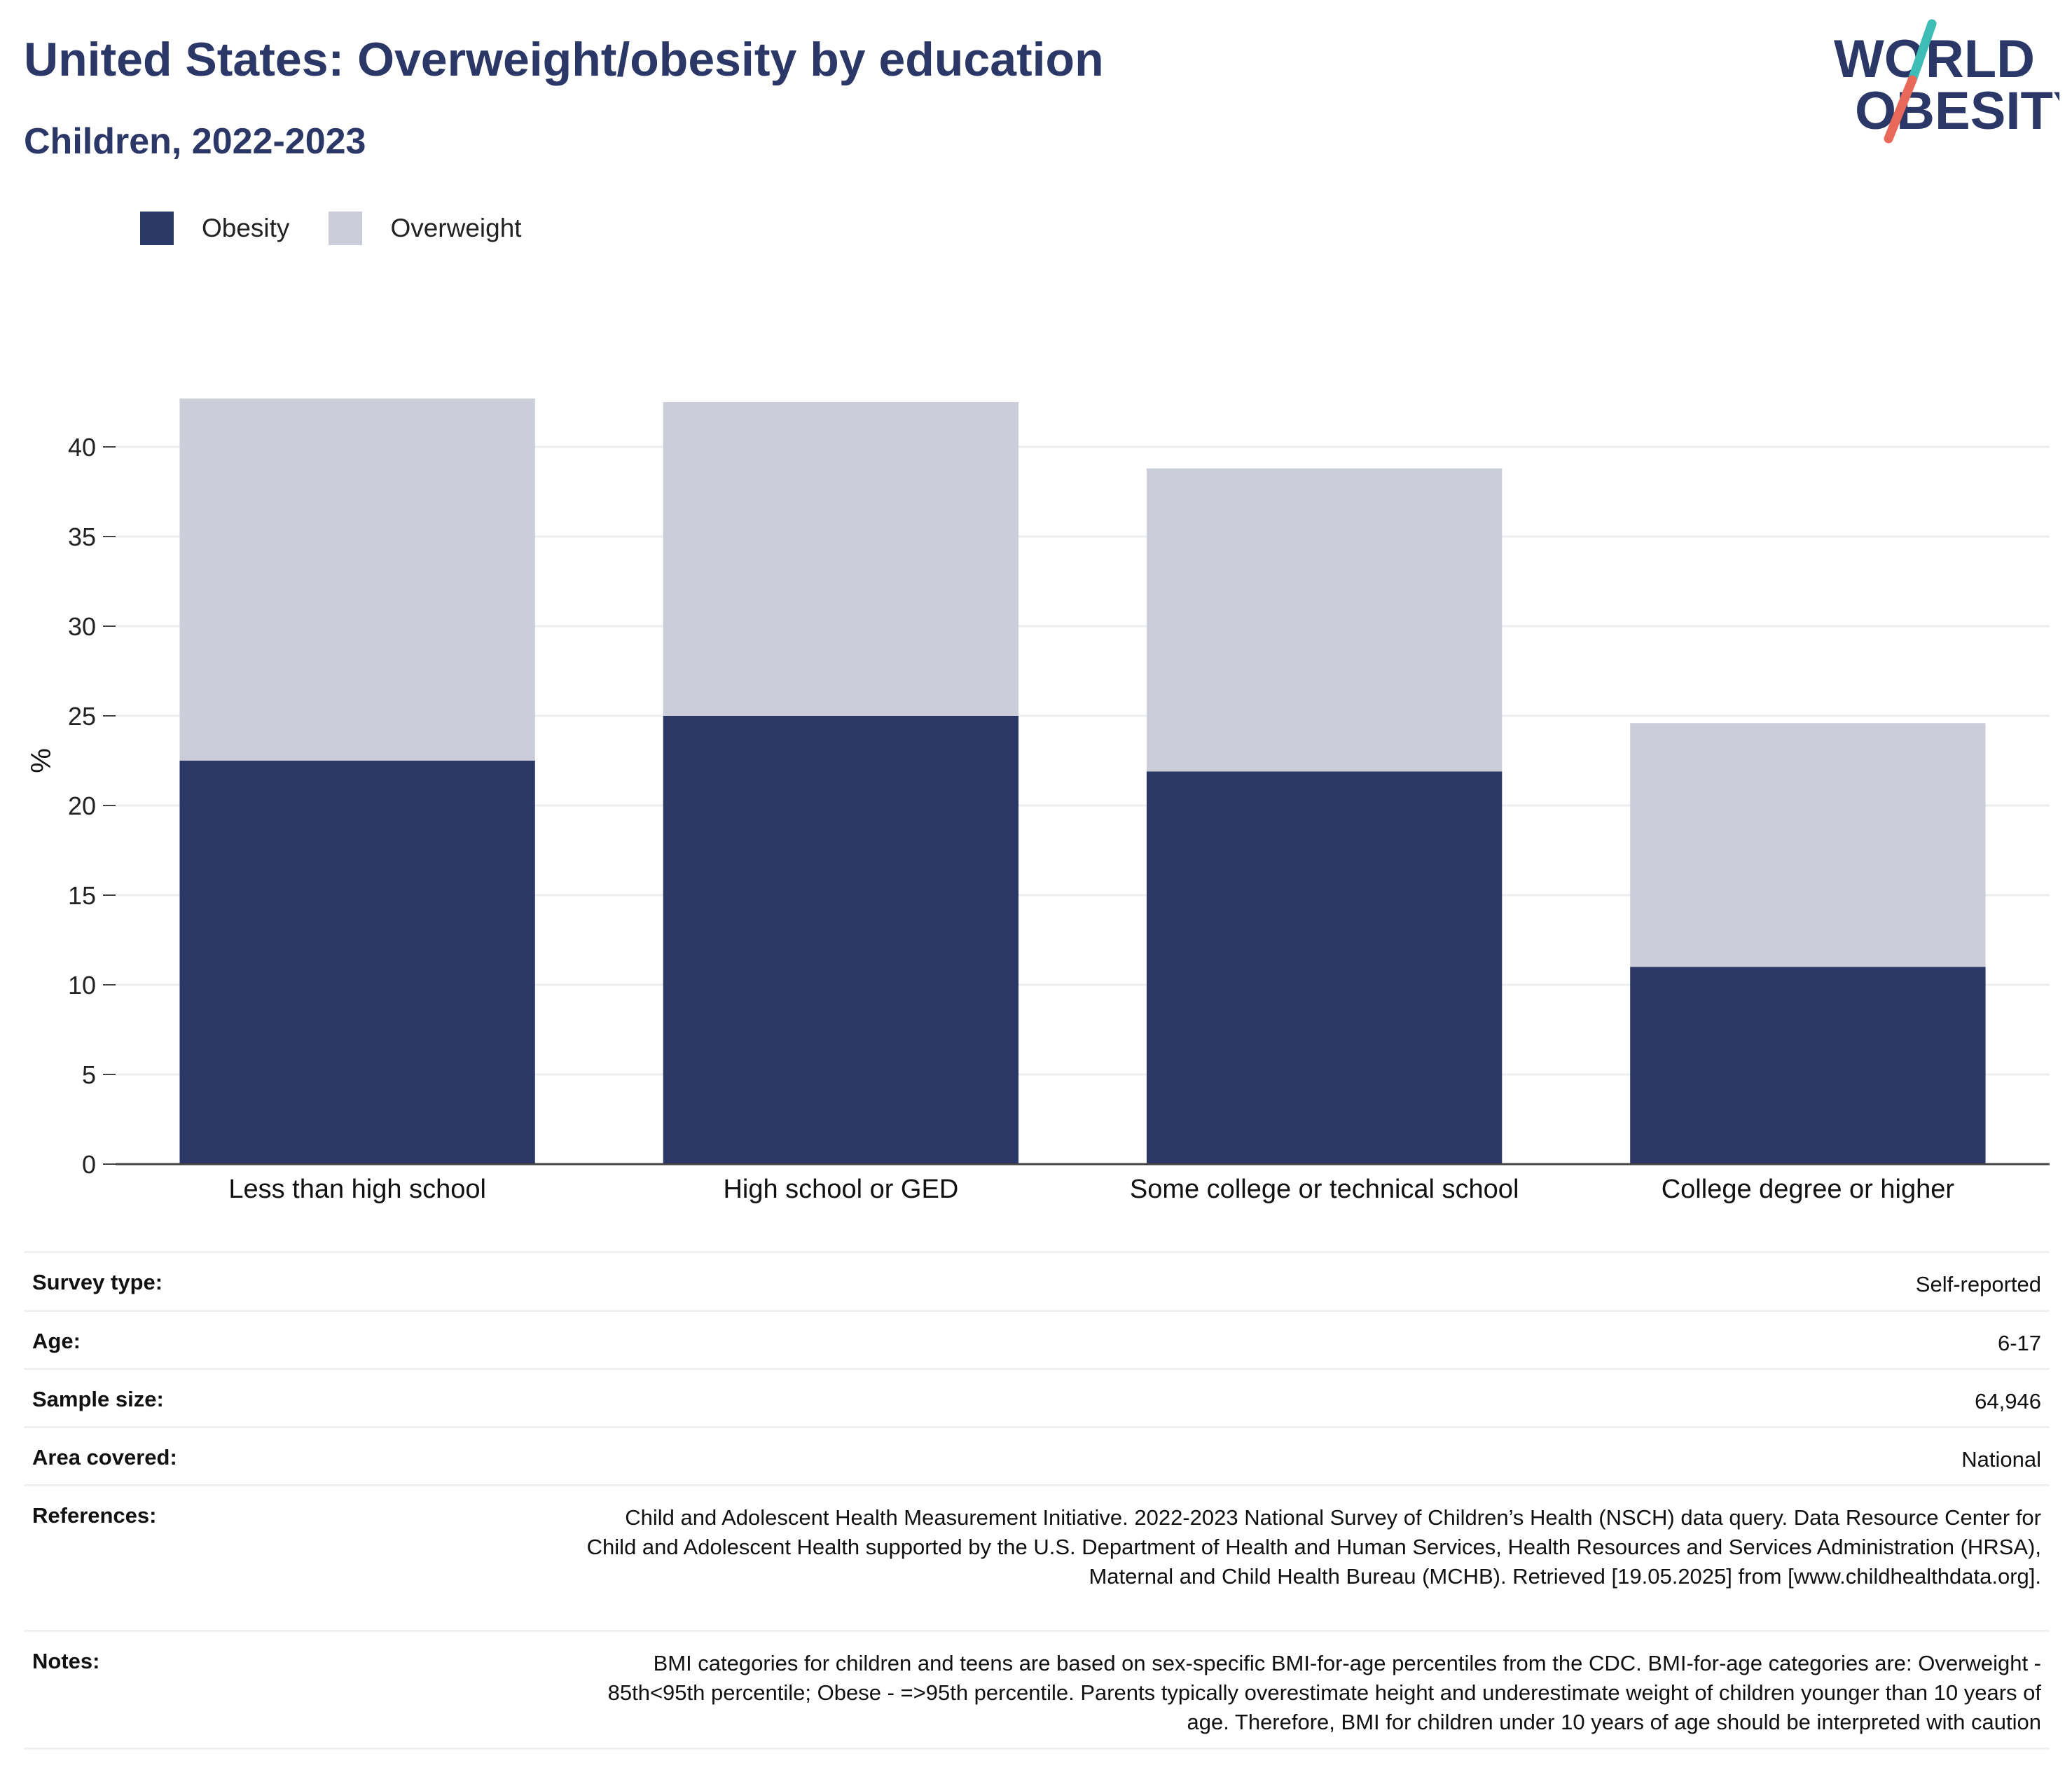 The width and height of the screenshot is (2072, 1784). Describe the element at coordinates (1325, 1190) in the screenshot. I see `x-category-label: Some college or technical school` at that location.